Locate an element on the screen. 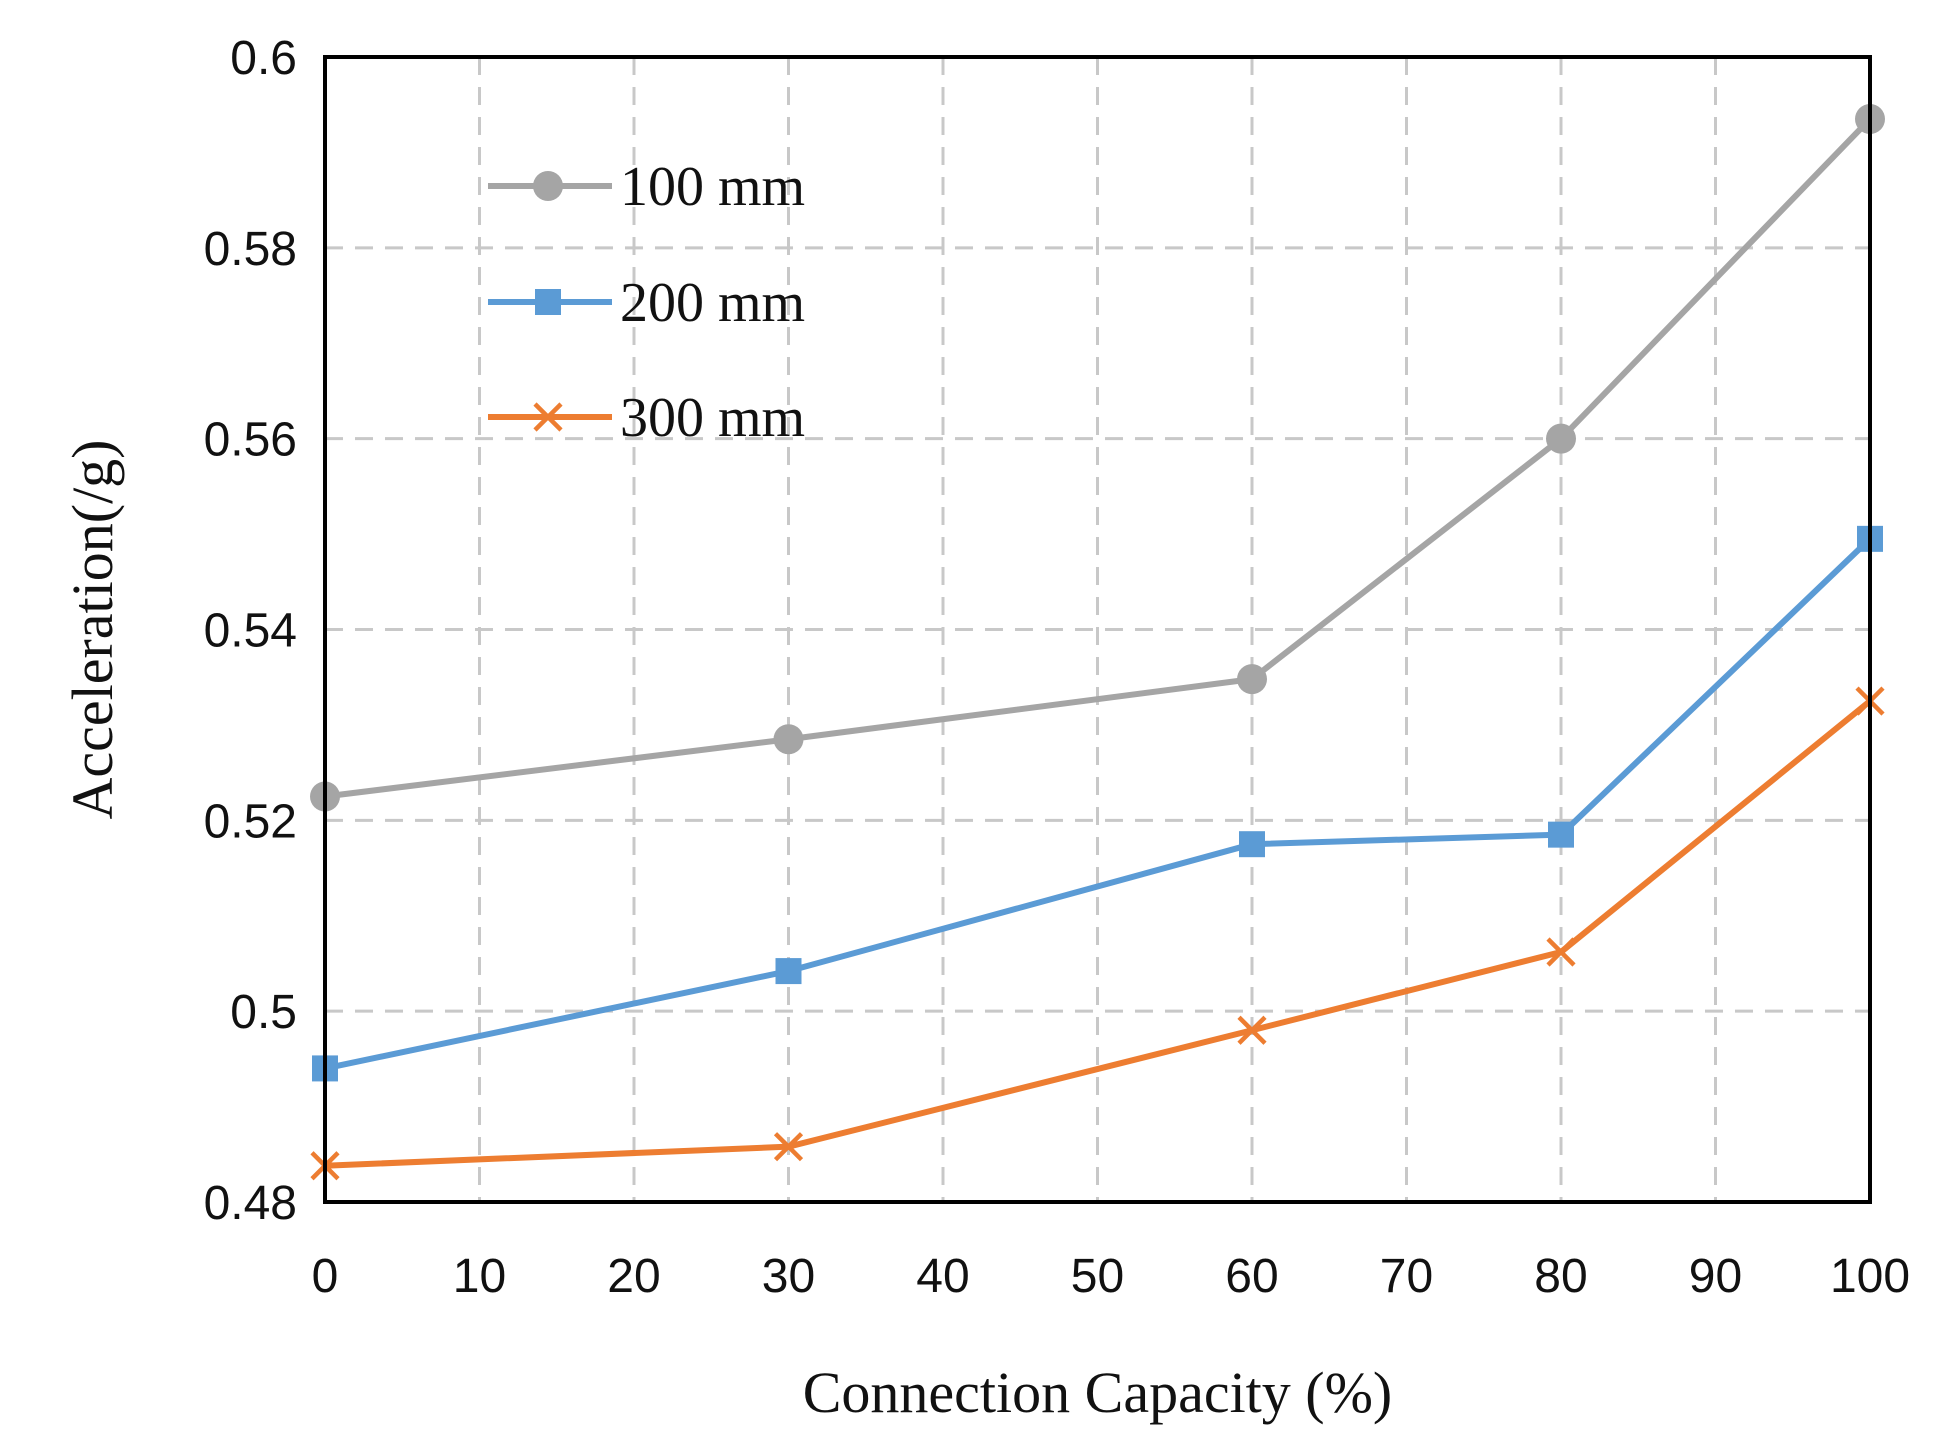 The image size is (1954, 1450). x-tick-label: 30 is located at coordinates (788, 1276).